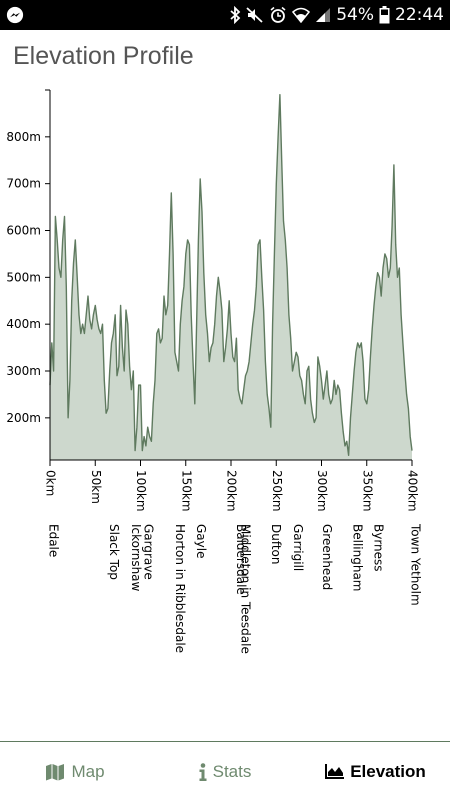 The image size is (450, 801). What do you see at coordinates (136, 558) in the screenshot?
I see `place-label: Ickornshaw` at bounding box center [136, 558].